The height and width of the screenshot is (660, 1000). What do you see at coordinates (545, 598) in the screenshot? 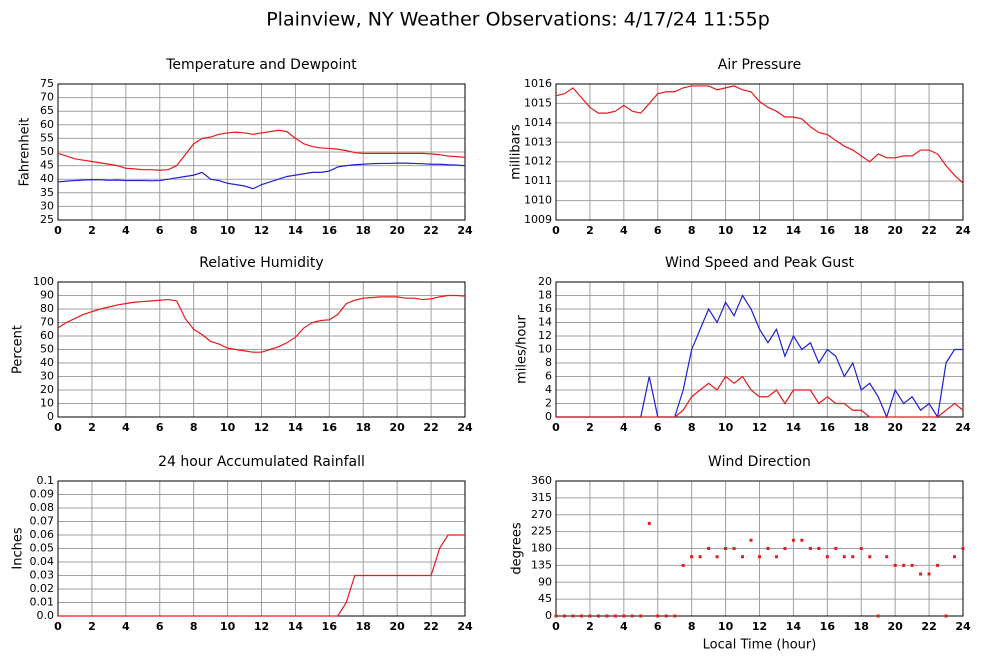
I see `y-tick-label: 45` at bounding box center [545, 598].